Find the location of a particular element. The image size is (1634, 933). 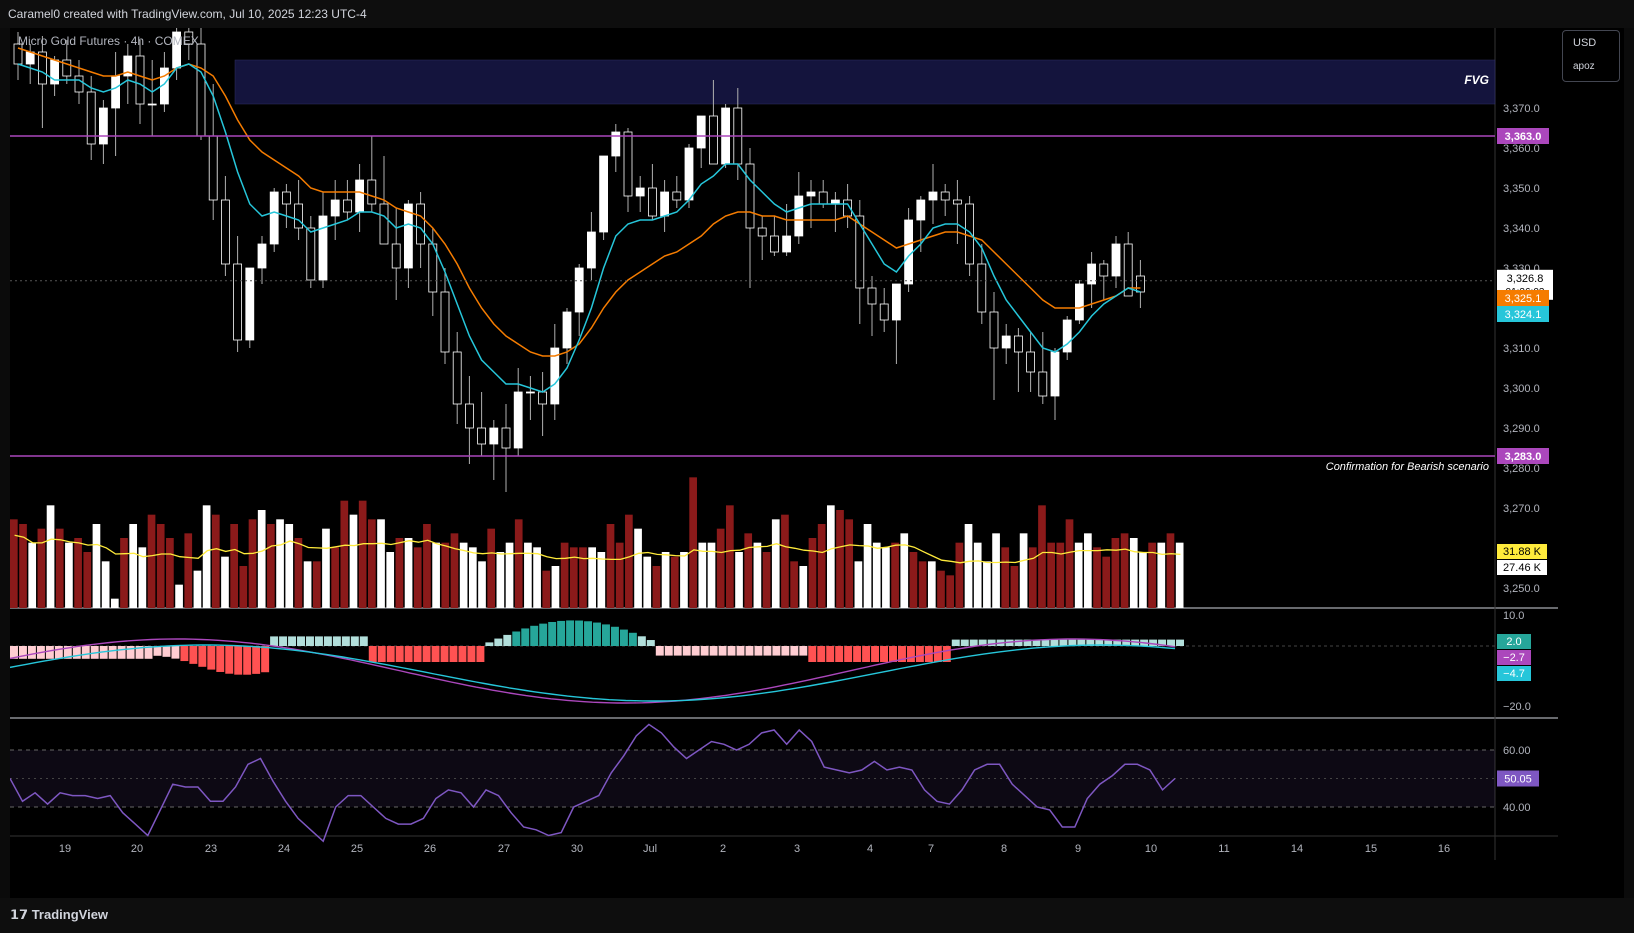

price-tick-label: 3,250.0 is located at coordinates (1521, 589).